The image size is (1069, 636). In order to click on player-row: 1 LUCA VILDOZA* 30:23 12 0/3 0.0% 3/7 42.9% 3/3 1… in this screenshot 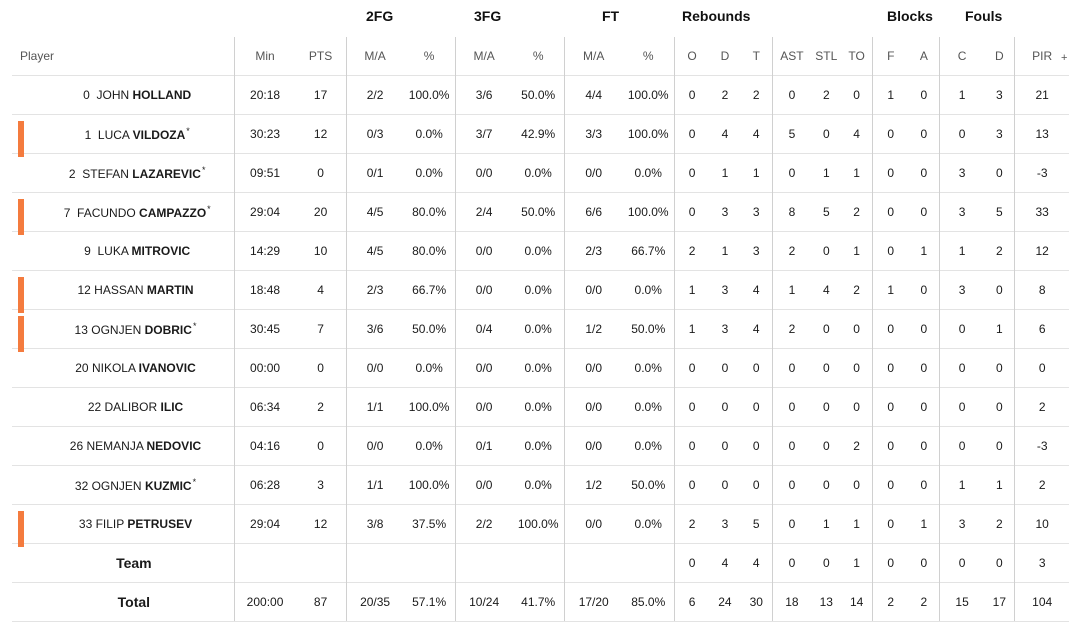, I will do `click(540, 135)`.